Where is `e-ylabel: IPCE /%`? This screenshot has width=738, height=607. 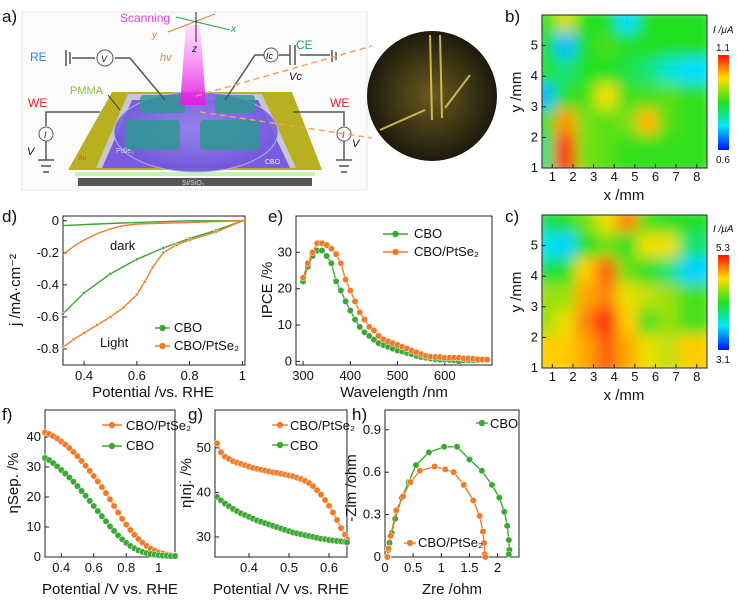
e-ylabel: IPCE /% is located at coordinates (267, 290).